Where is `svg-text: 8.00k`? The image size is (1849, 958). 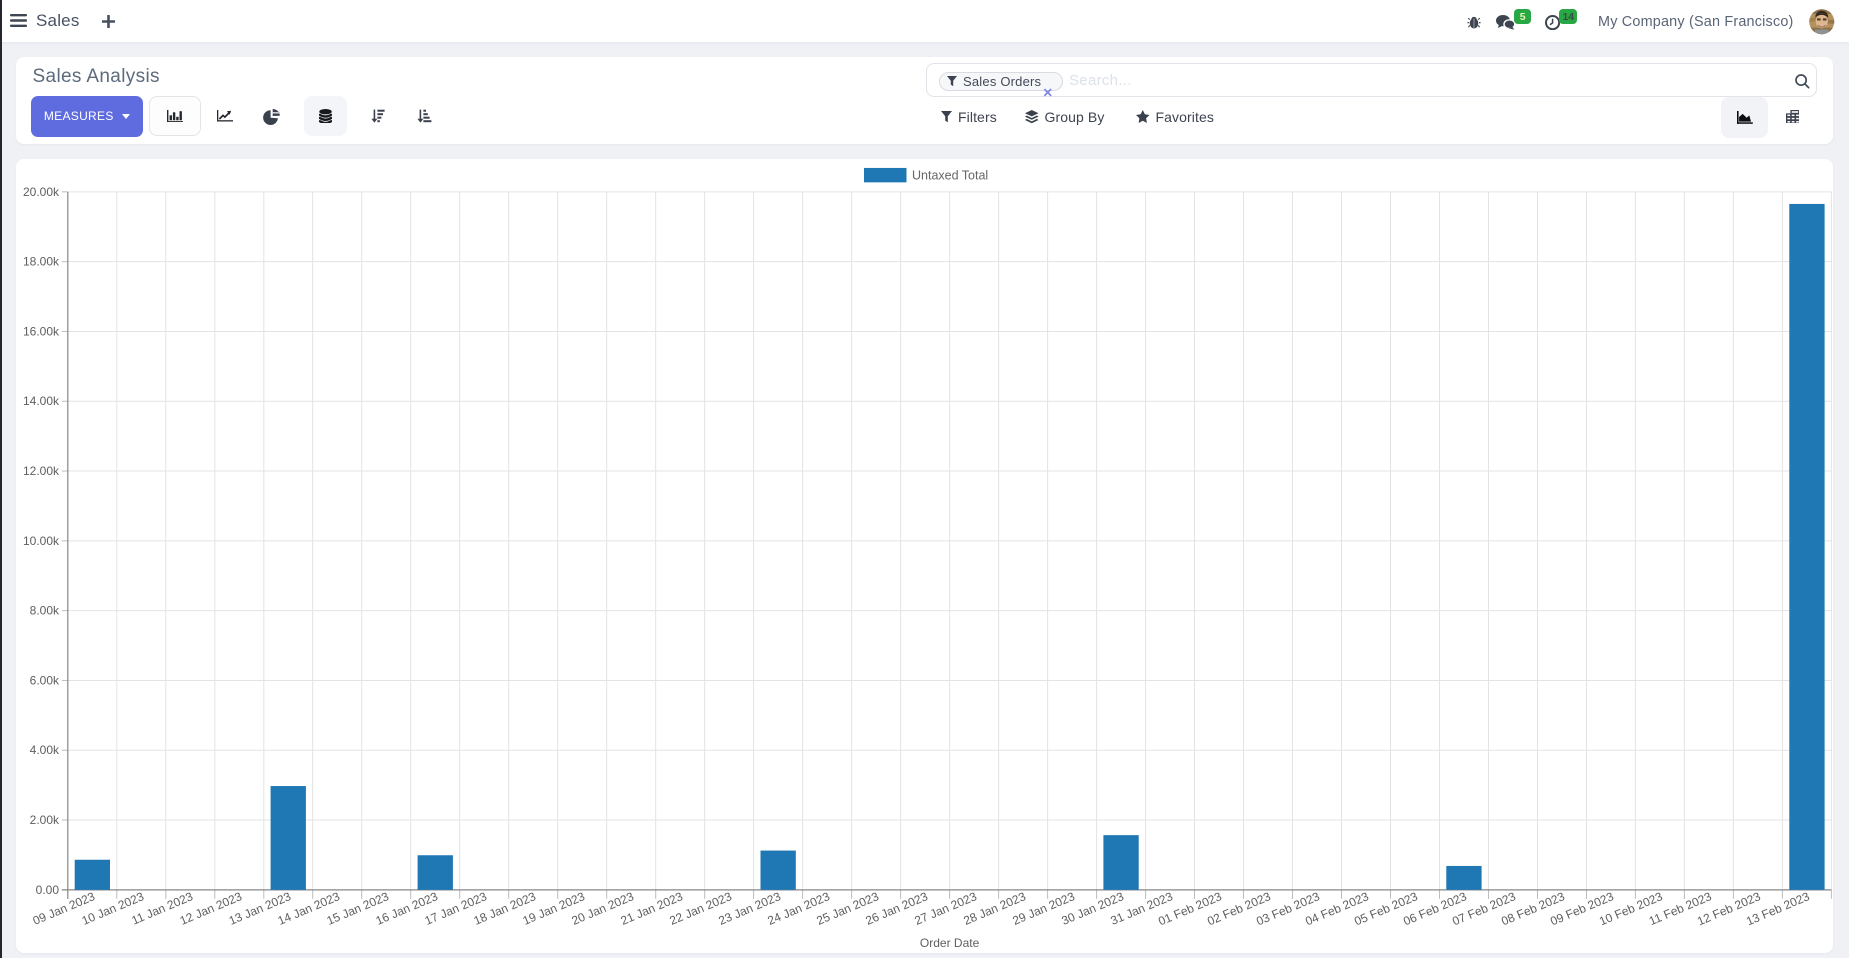 svg-text: 8.00k is located at coordinates (45, 610).